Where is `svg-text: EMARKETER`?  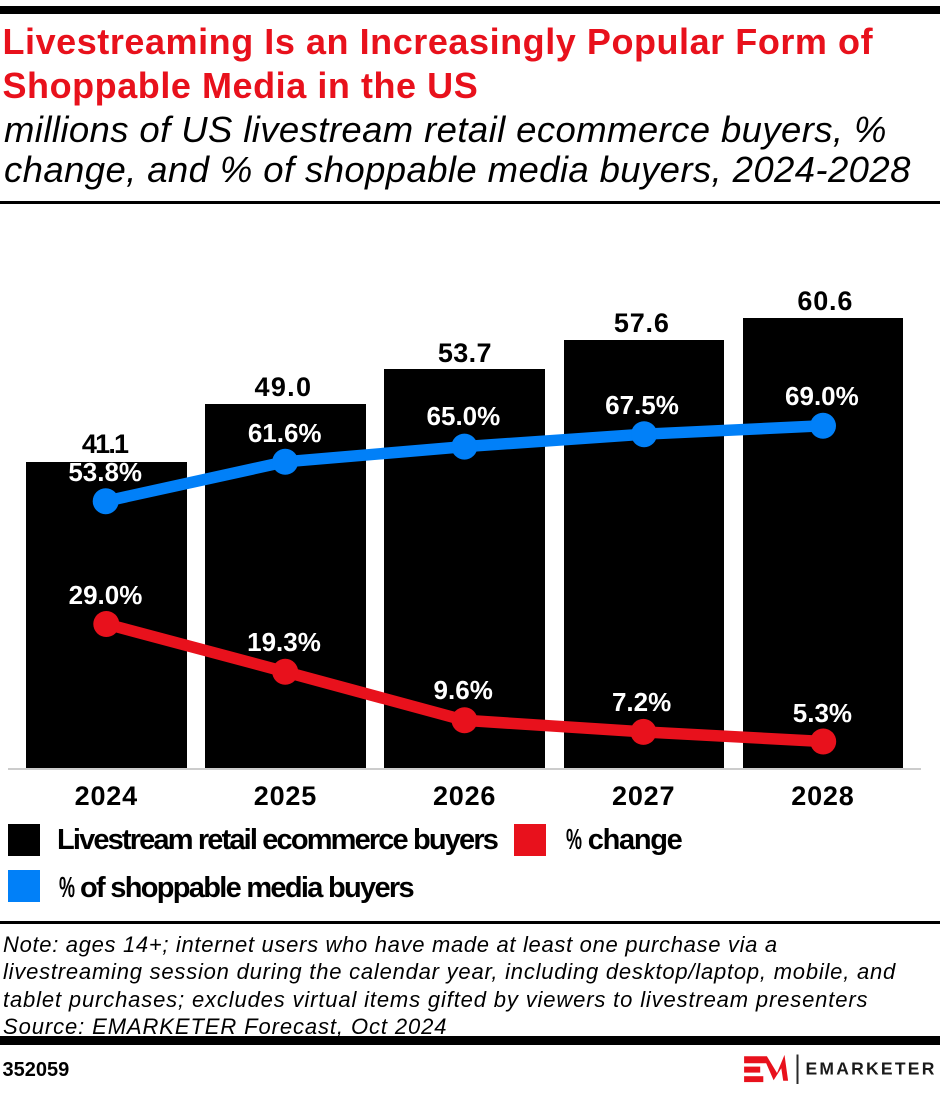 svg-text: EMARKETER is located at coordinates (871, 1069).